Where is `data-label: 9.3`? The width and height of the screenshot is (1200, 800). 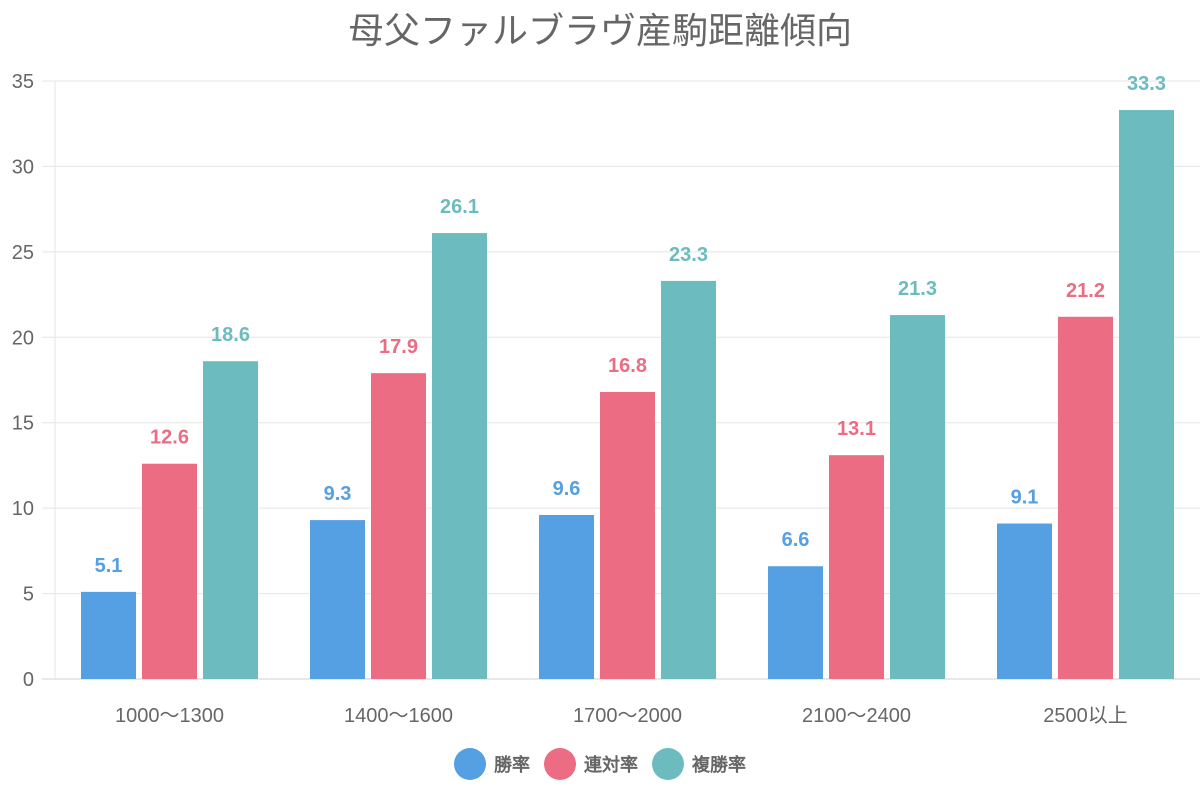 data-label: 9.3 is located at coordinates (338, 494).